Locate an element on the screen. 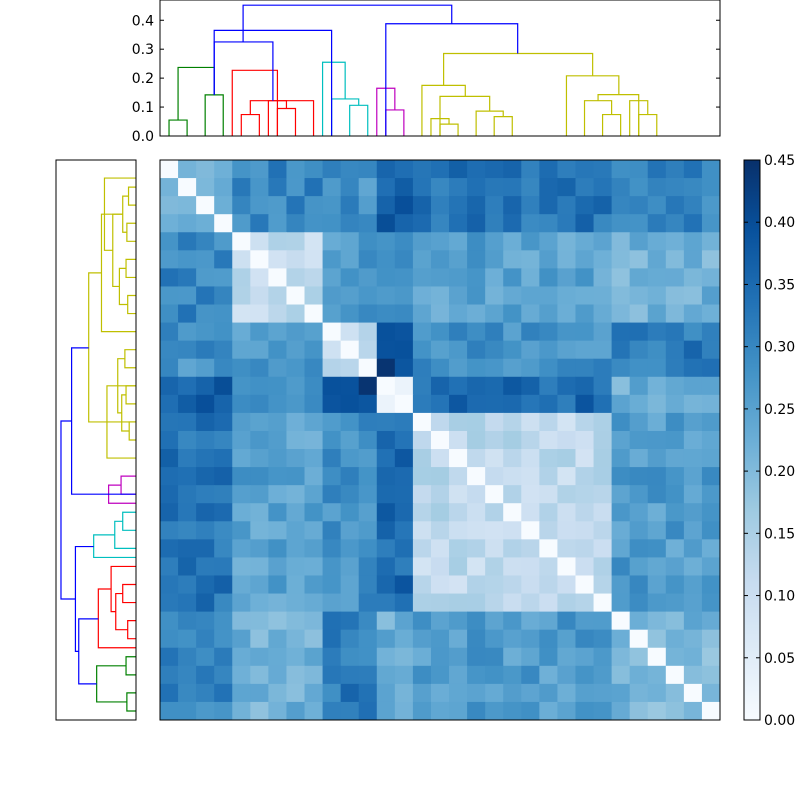 The height and width of the screenshot is (800, 800). colorbar-tick-label: 0.40 is located at coordinates (779, 223).